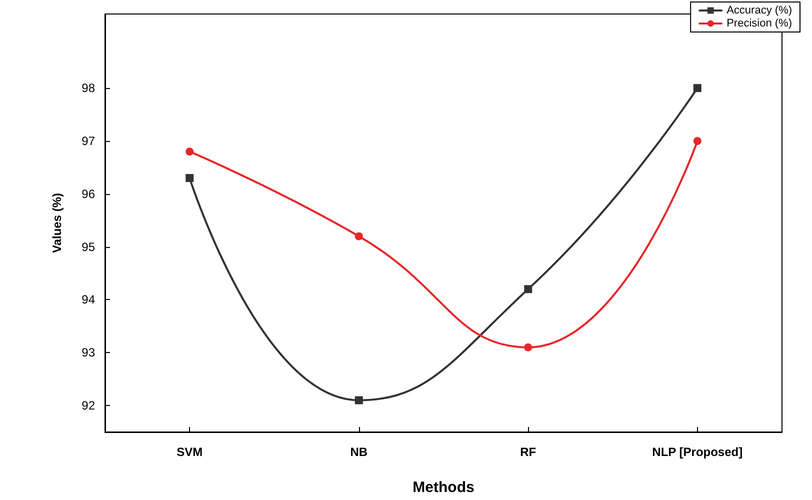  Describe the element at coordinates (359, 452) in the screenshot. I see `x-tick-label: NB` at that location.